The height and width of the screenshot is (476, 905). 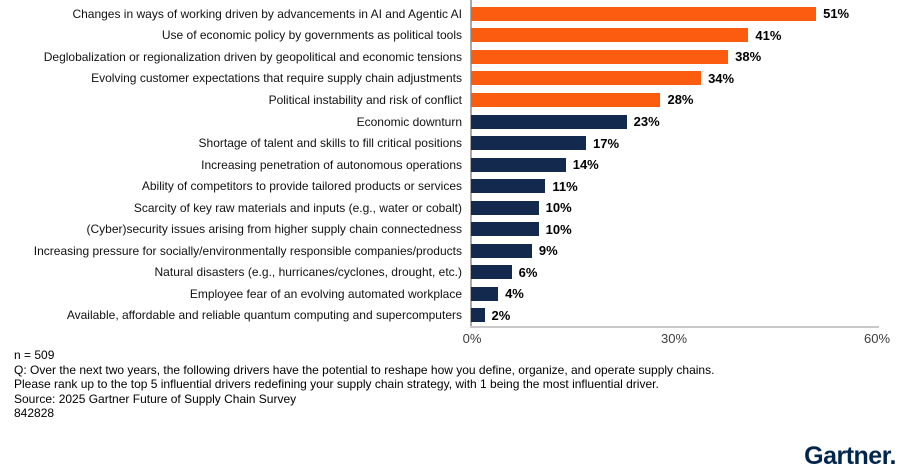 I want to click on bar-track: 28%, so click(x=674, y=100).